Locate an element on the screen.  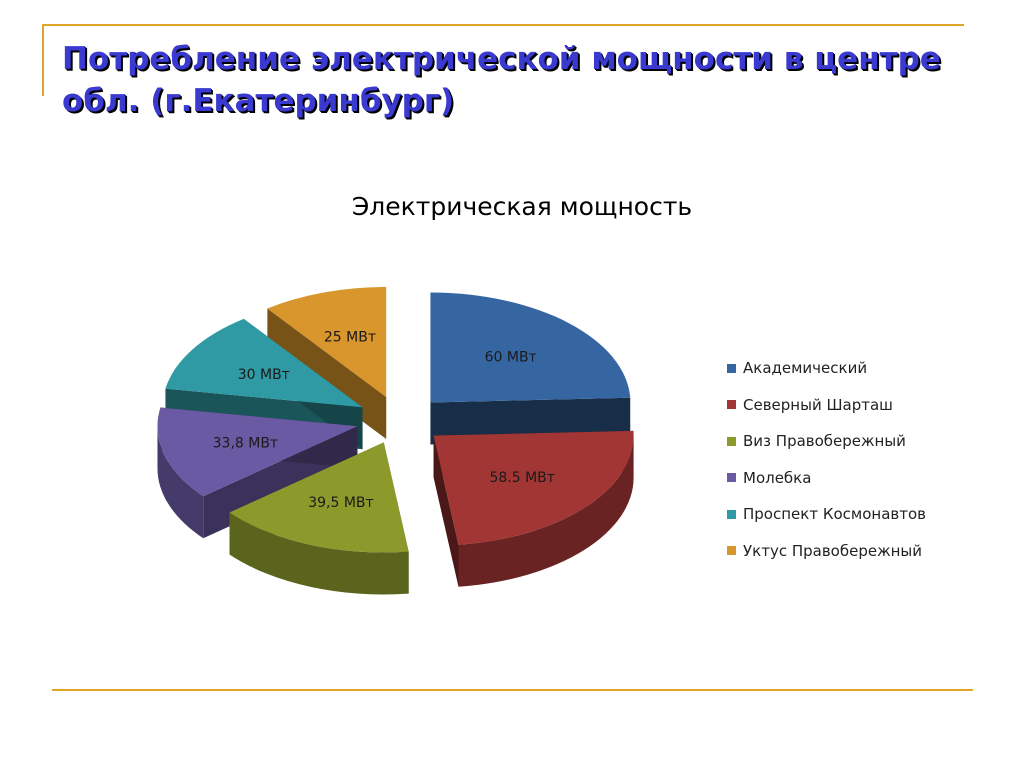
legend-label: Уктус Правобережный is located at coordinates (832, 550).